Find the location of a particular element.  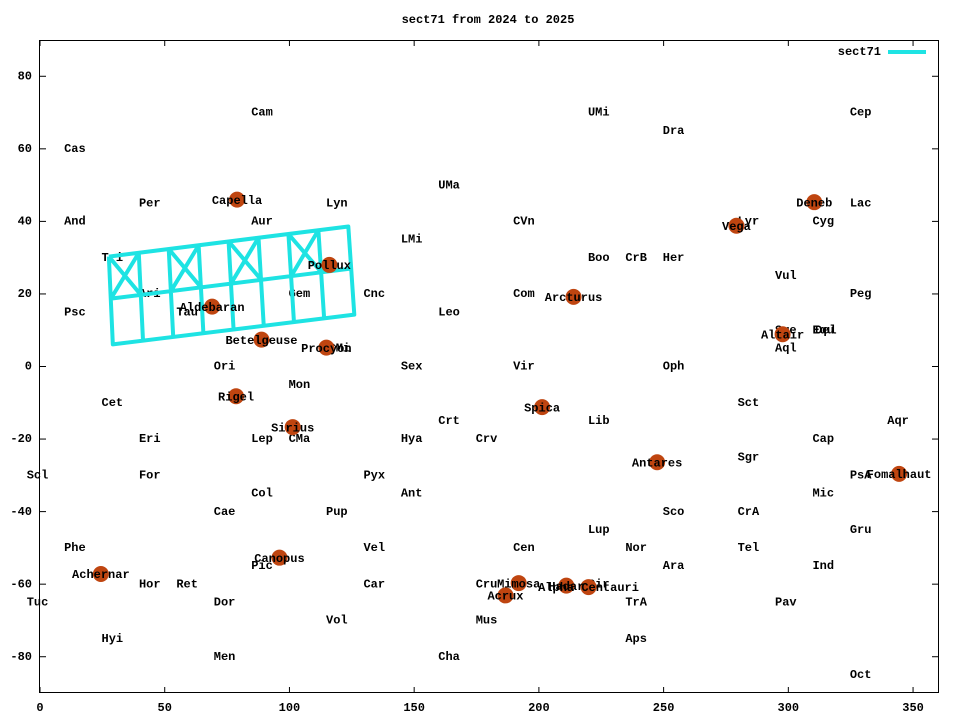

y-tick-label: 0 is located at coordinates (28, 367).